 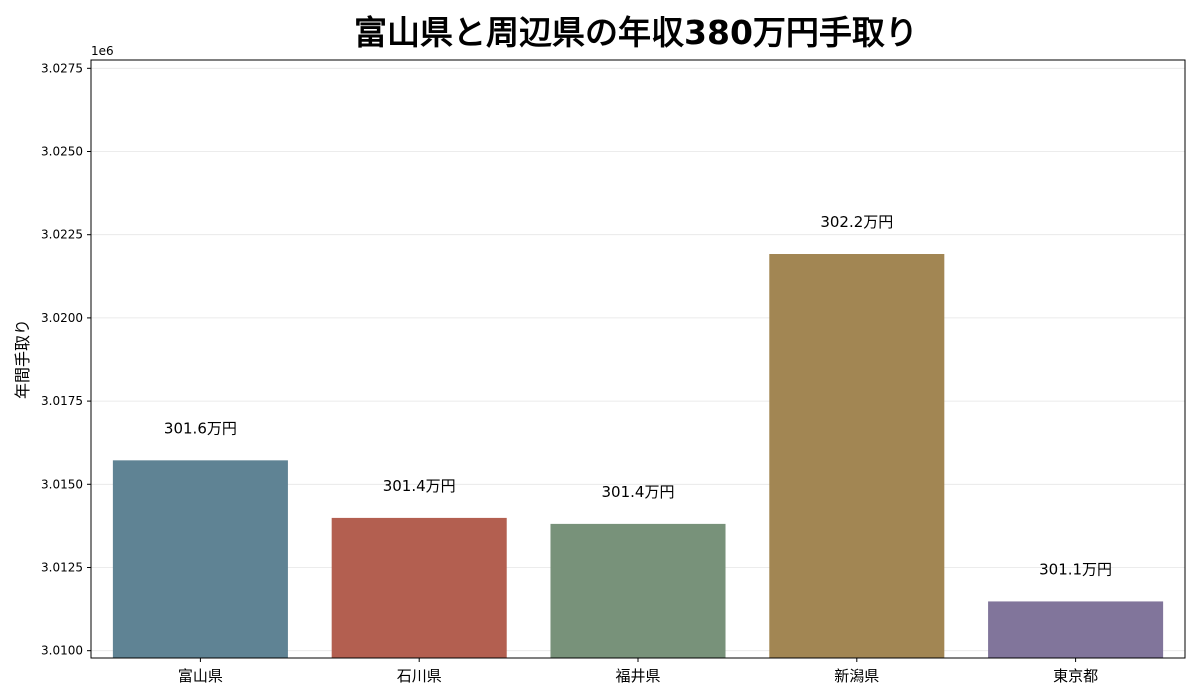 What do you see at coordinates (102, 51) in the screenshot?
I see `y-axis-offset-label: 1e6` at bounding box center [102, 51].